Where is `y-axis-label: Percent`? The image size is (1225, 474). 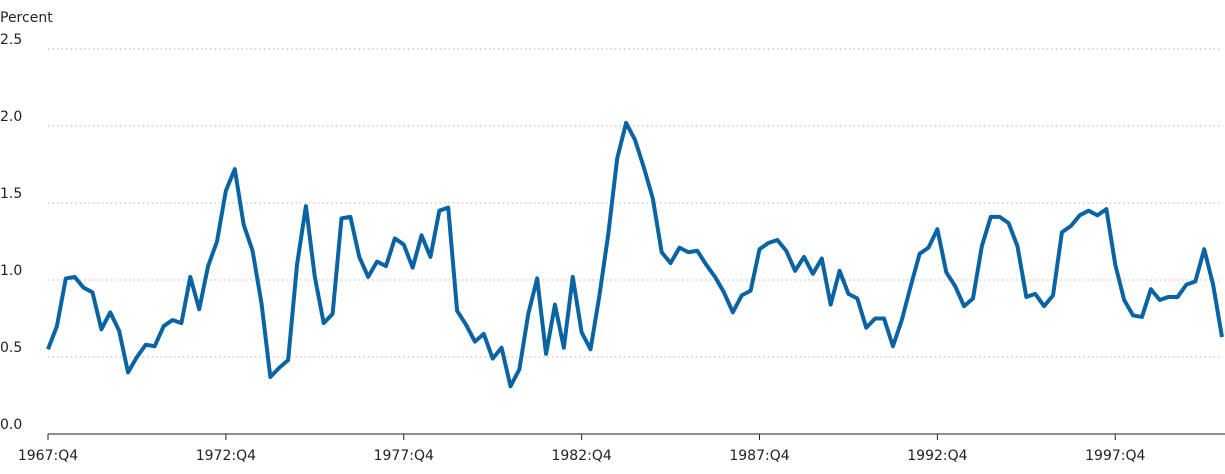 y-axis-label: Percent is located at coordinates (26, 18).